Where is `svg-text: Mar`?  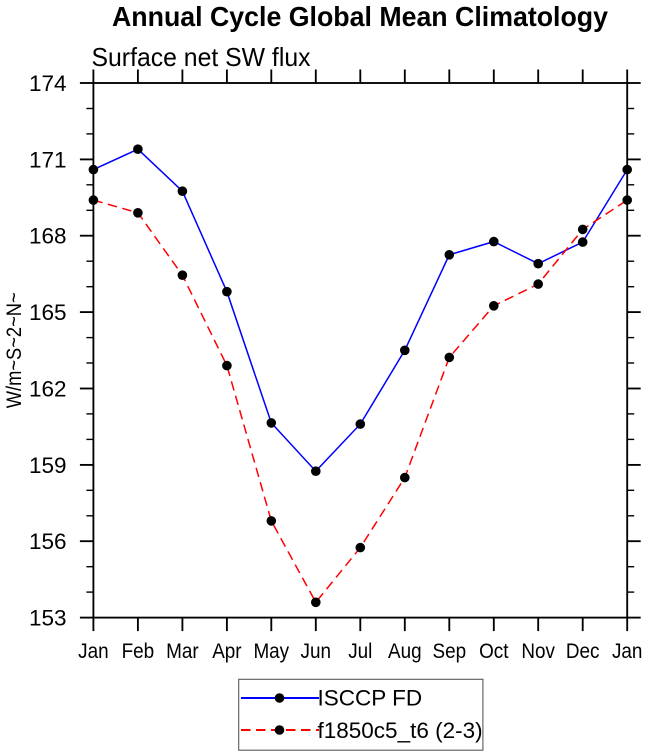 svg-text: Mar is located at coordinates (182, 651).